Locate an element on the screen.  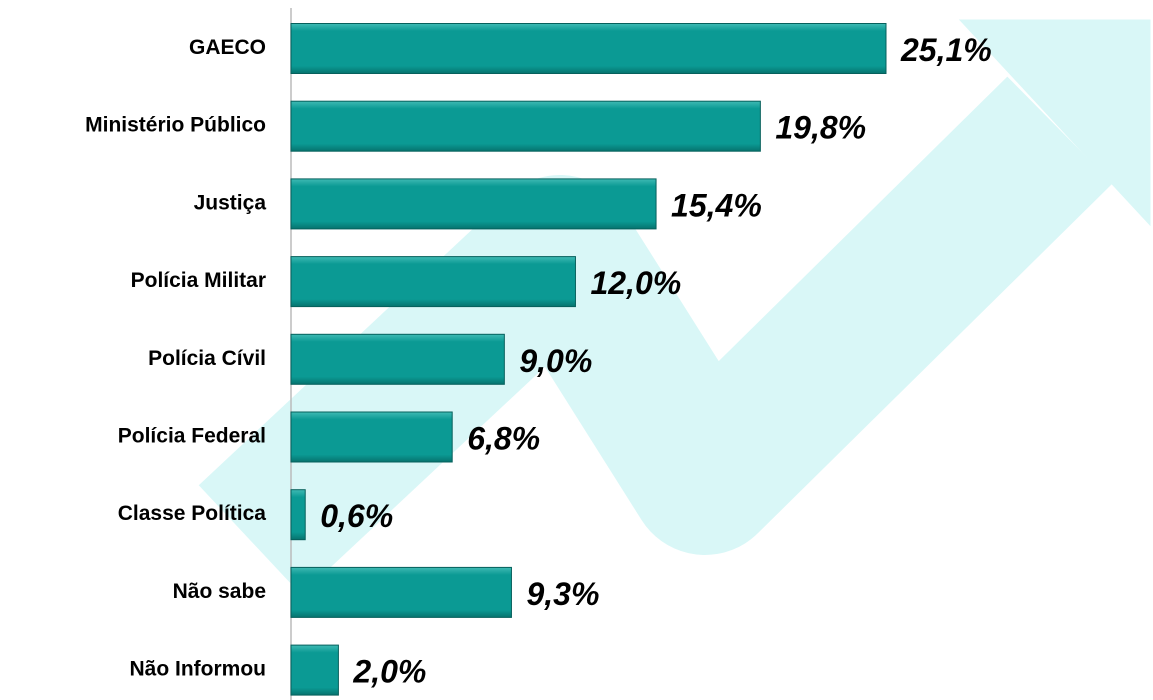
category-label: Não Informou is located at coordinates (198, 669).